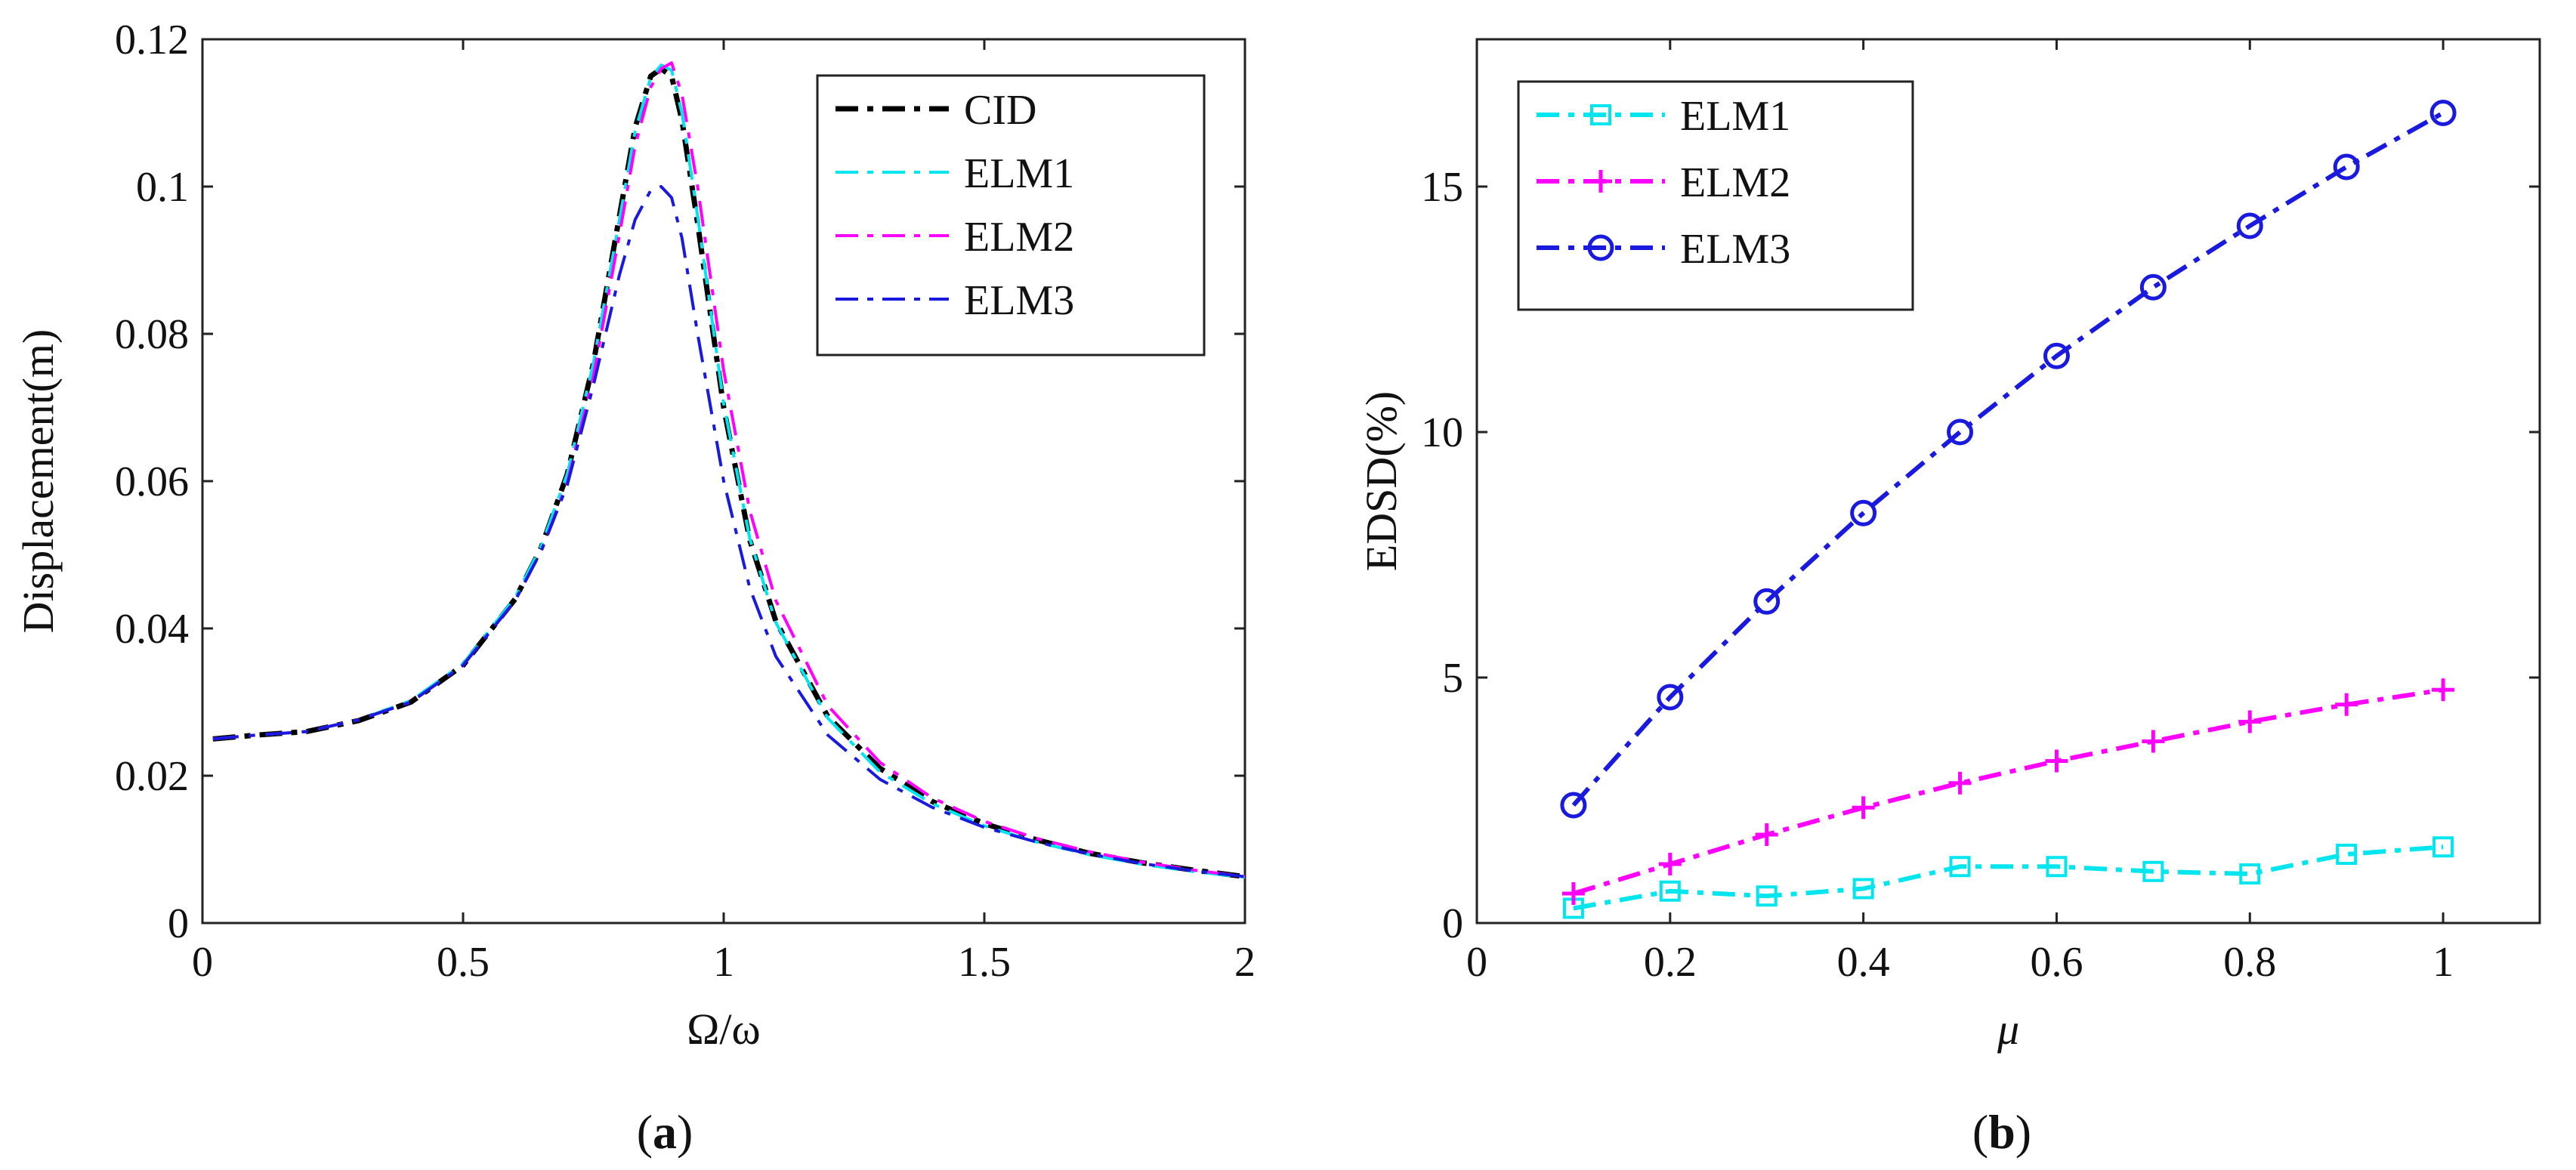  I want to click on x-axis-label: Ω/ω, so click(723, 1029).